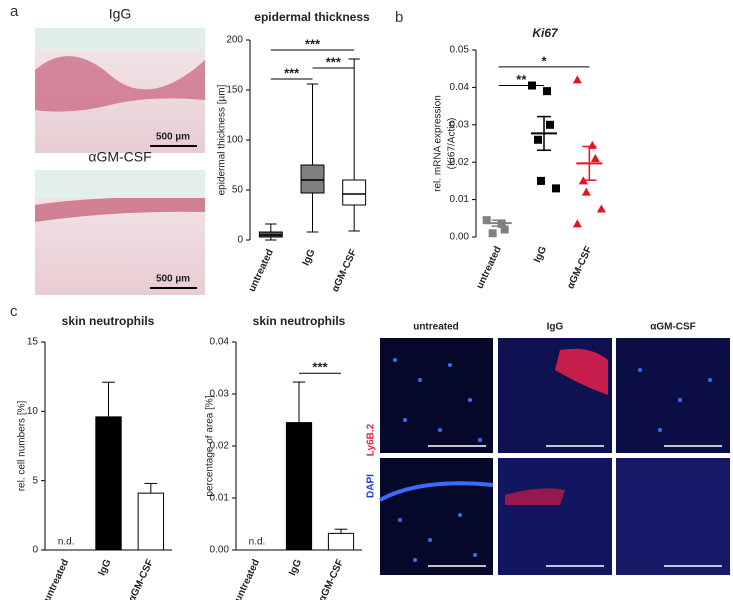 The height and width of the screenshot is (600, 733). Describe the element at coordinates (22, 445) in the screenshot. I see `y-axis-title: rel. cell numbers [%]` at that location.